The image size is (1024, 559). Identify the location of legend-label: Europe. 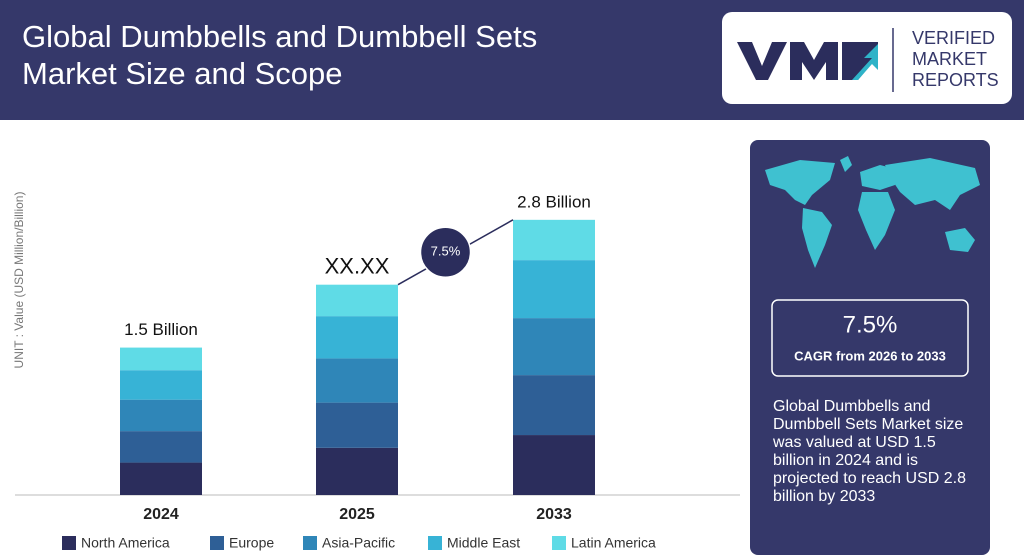
(251, 543).